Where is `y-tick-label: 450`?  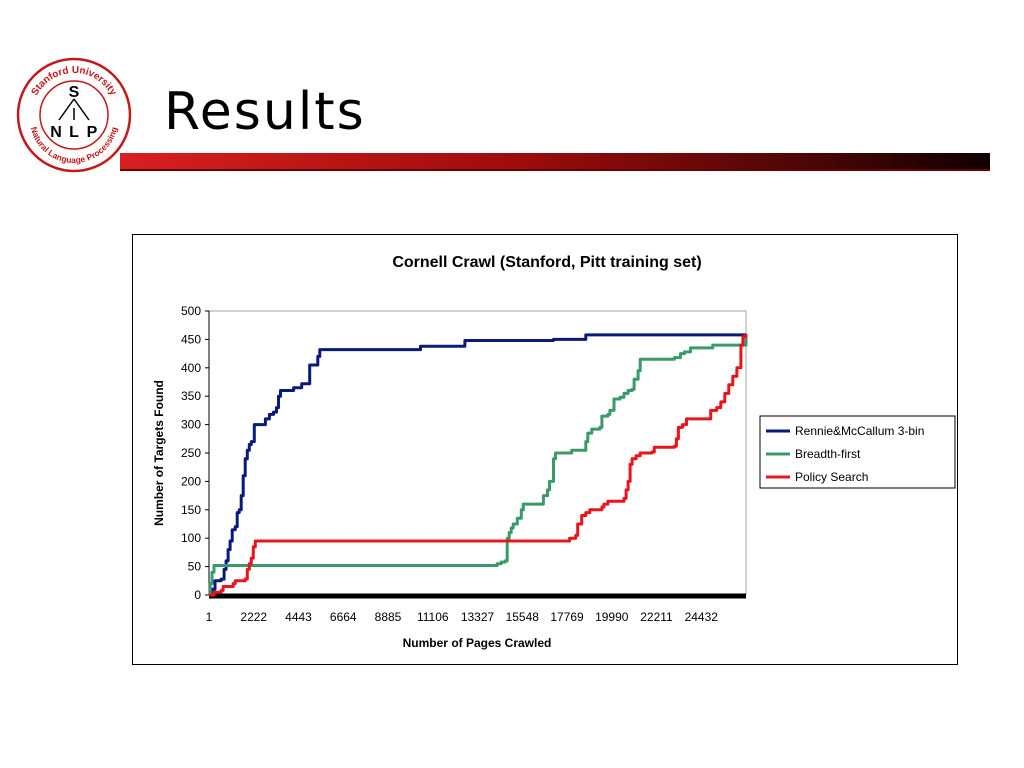 y-tick-label: 450 is located at coordinates (191, 339).